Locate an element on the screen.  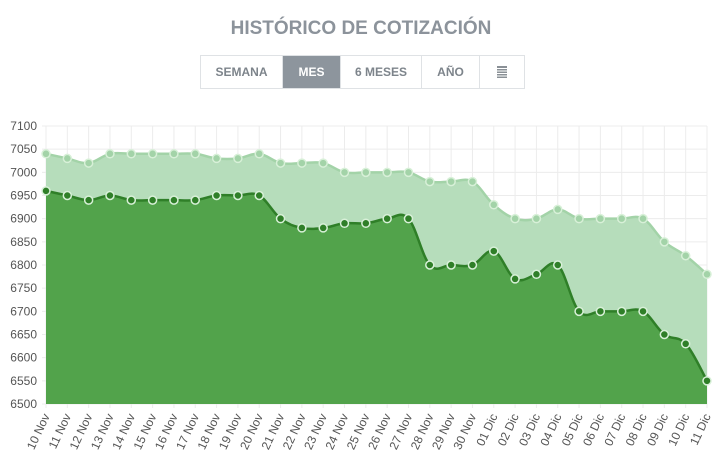
y-tick-label: 6650 is located at coordinates (23, 335).